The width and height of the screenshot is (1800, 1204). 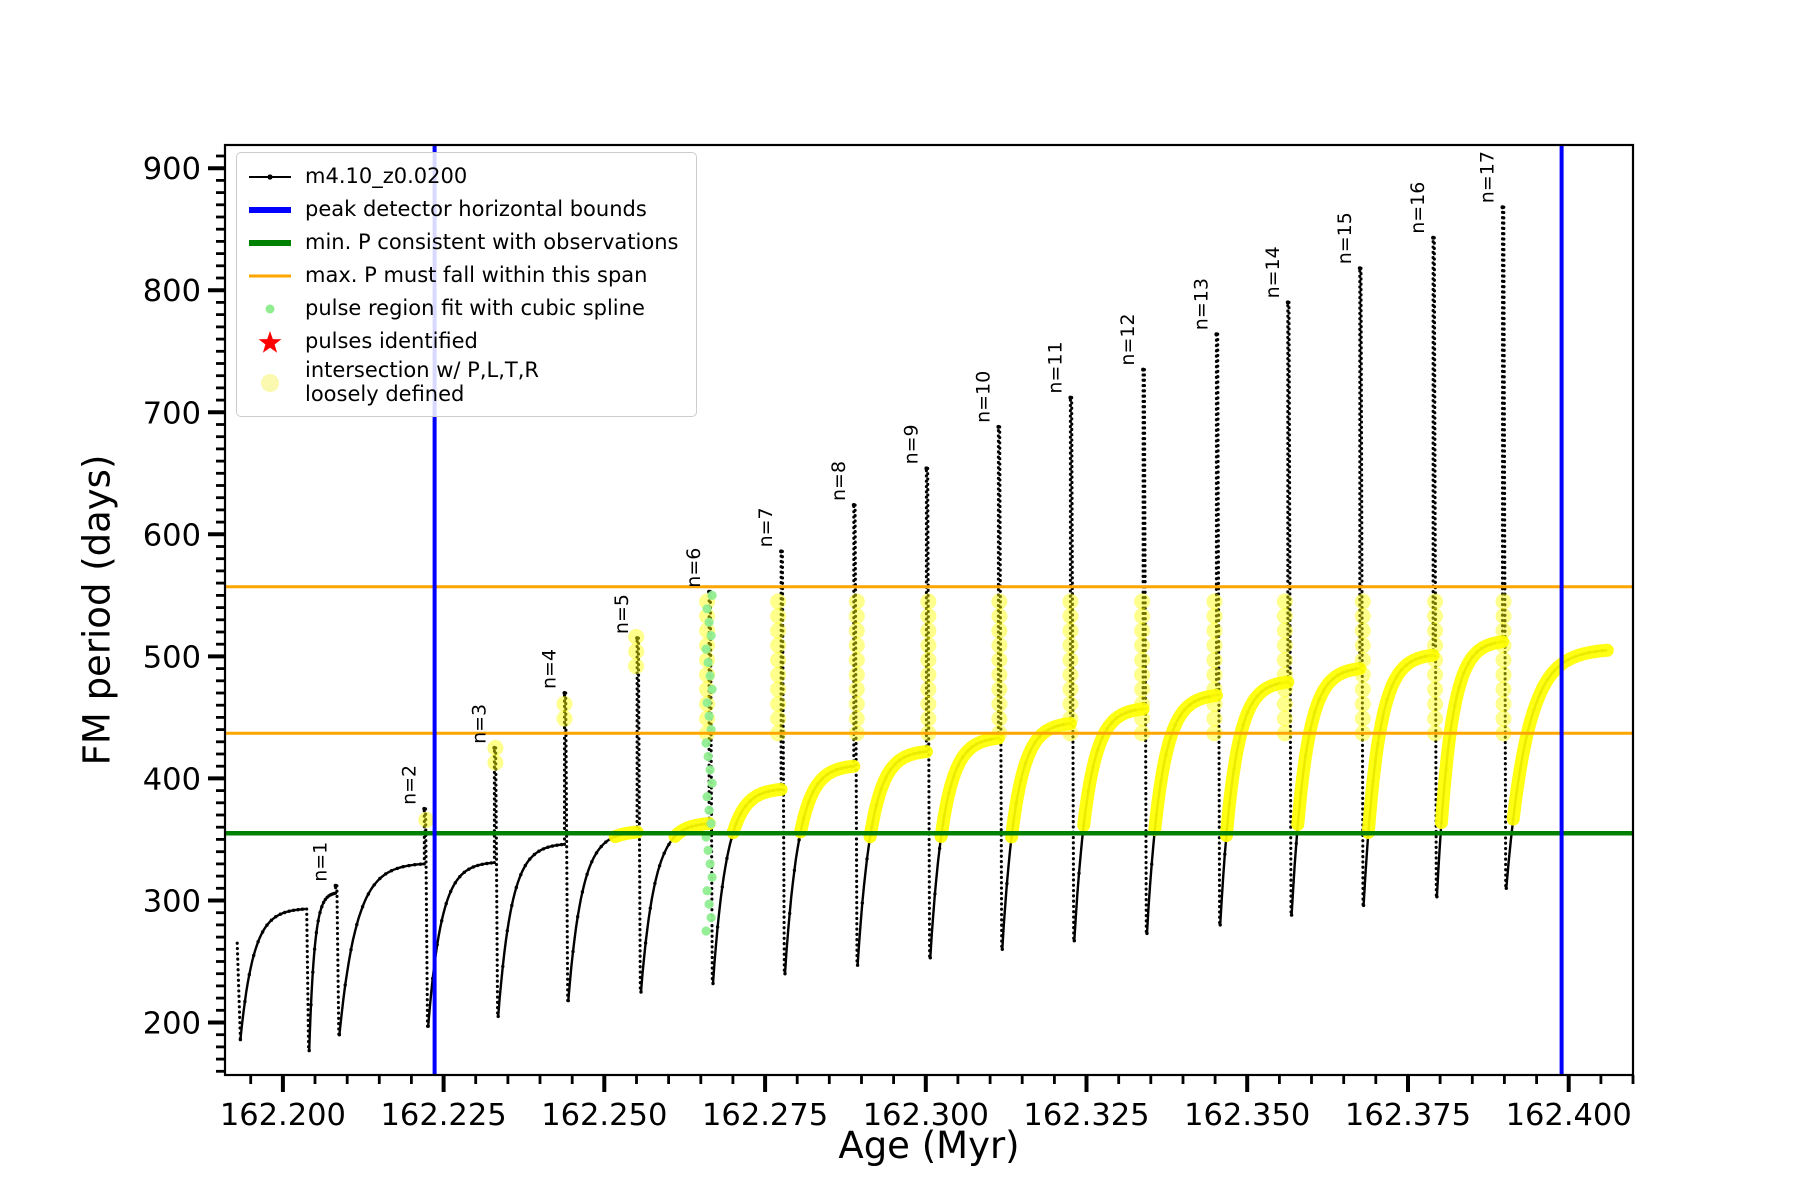 What do you see at coordinates (270, 177) in the screenshot?
I see `legend-line-dot-icon` at bounding box center [270, 177].